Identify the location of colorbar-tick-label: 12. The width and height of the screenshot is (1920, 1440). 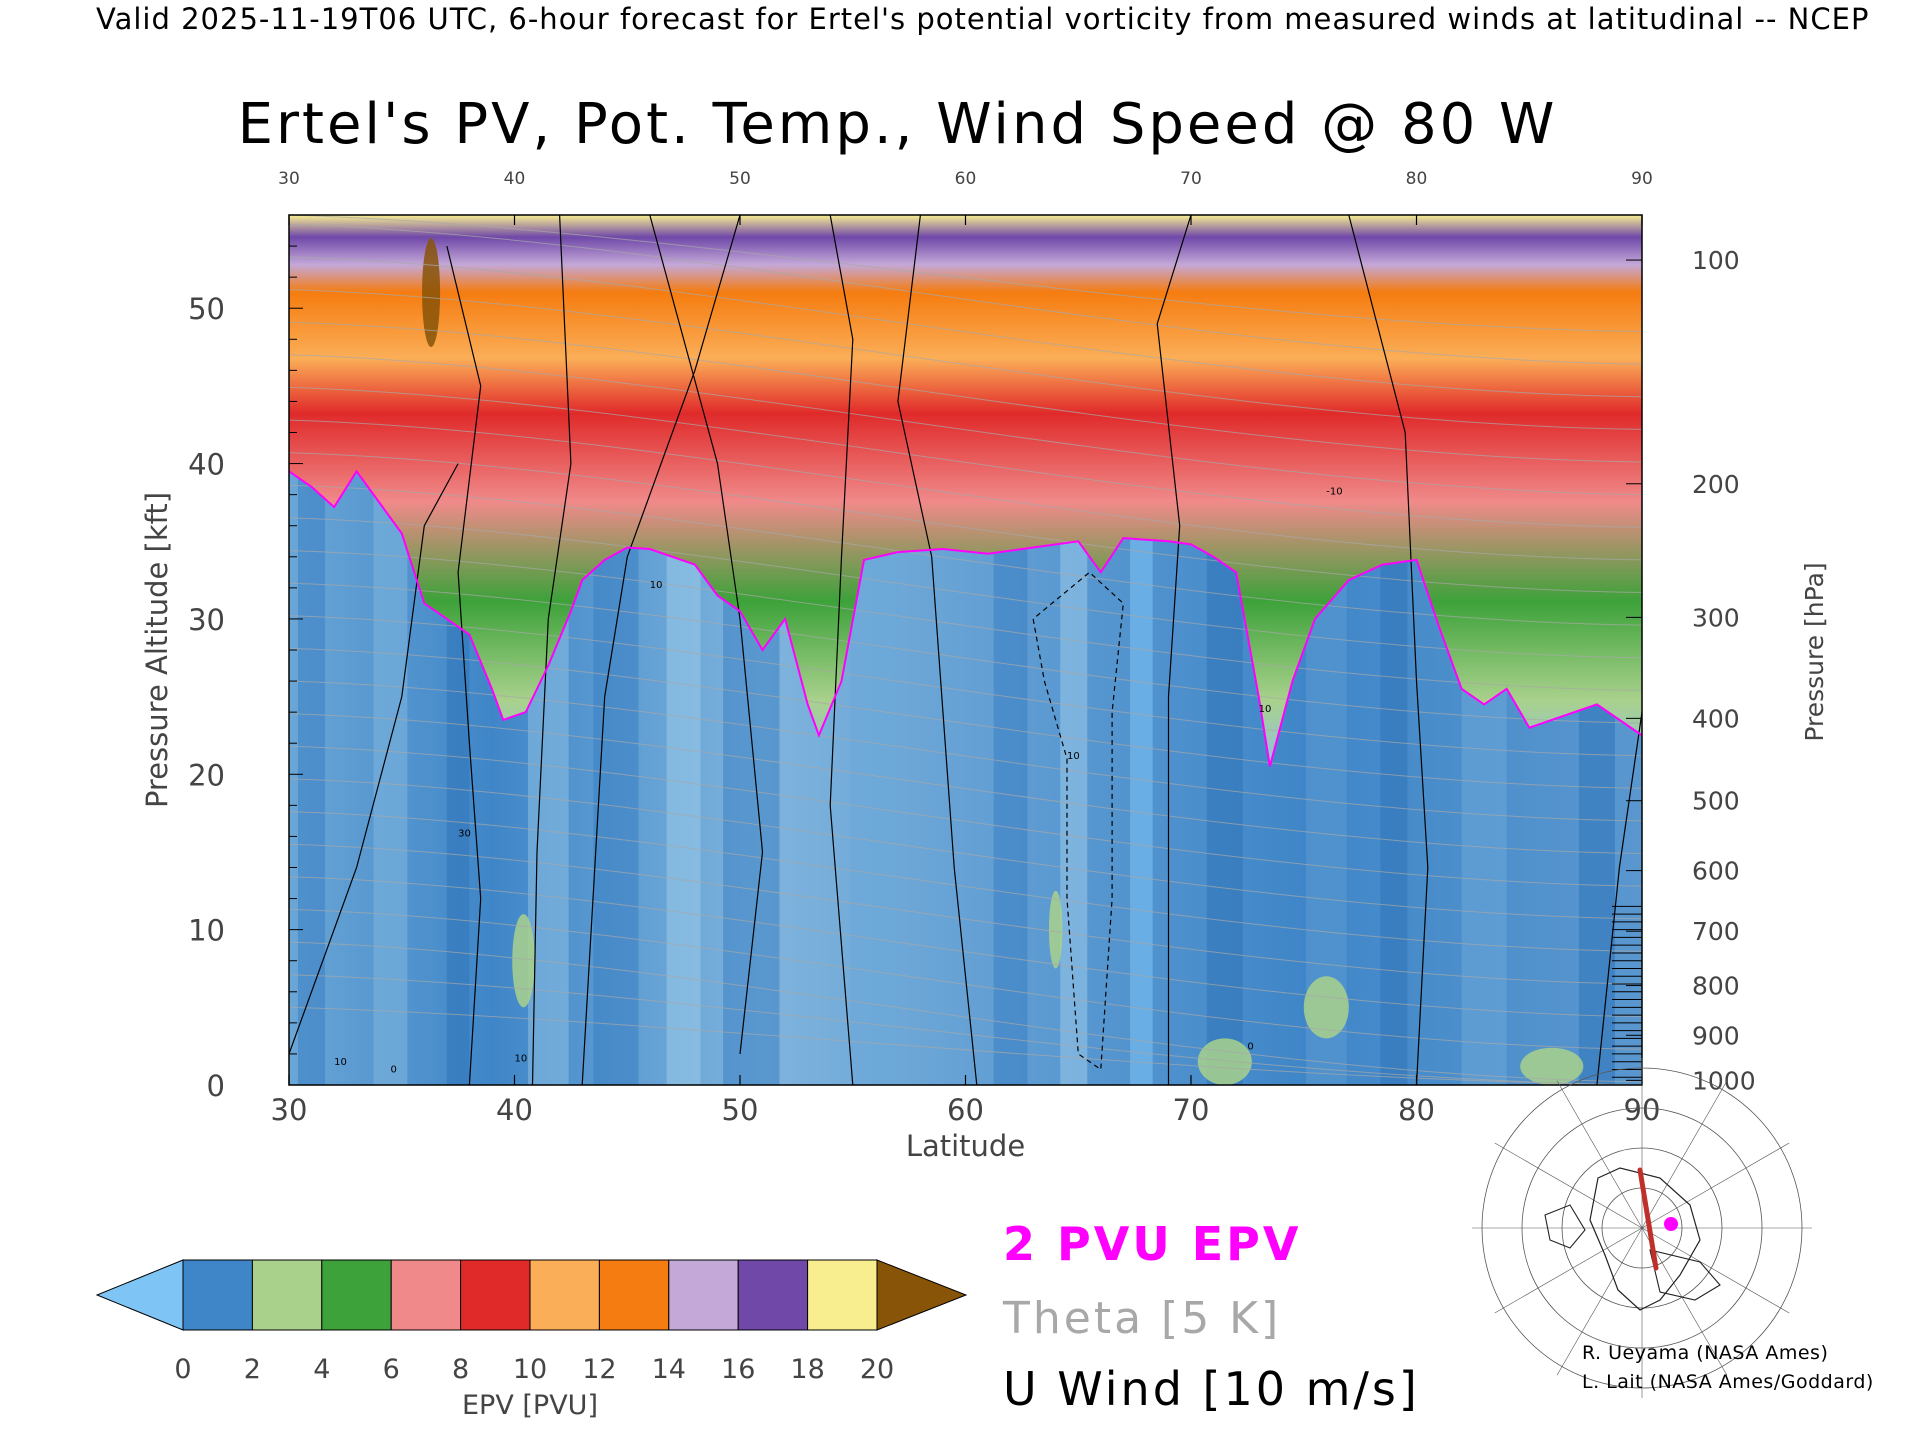
(599, 1369).